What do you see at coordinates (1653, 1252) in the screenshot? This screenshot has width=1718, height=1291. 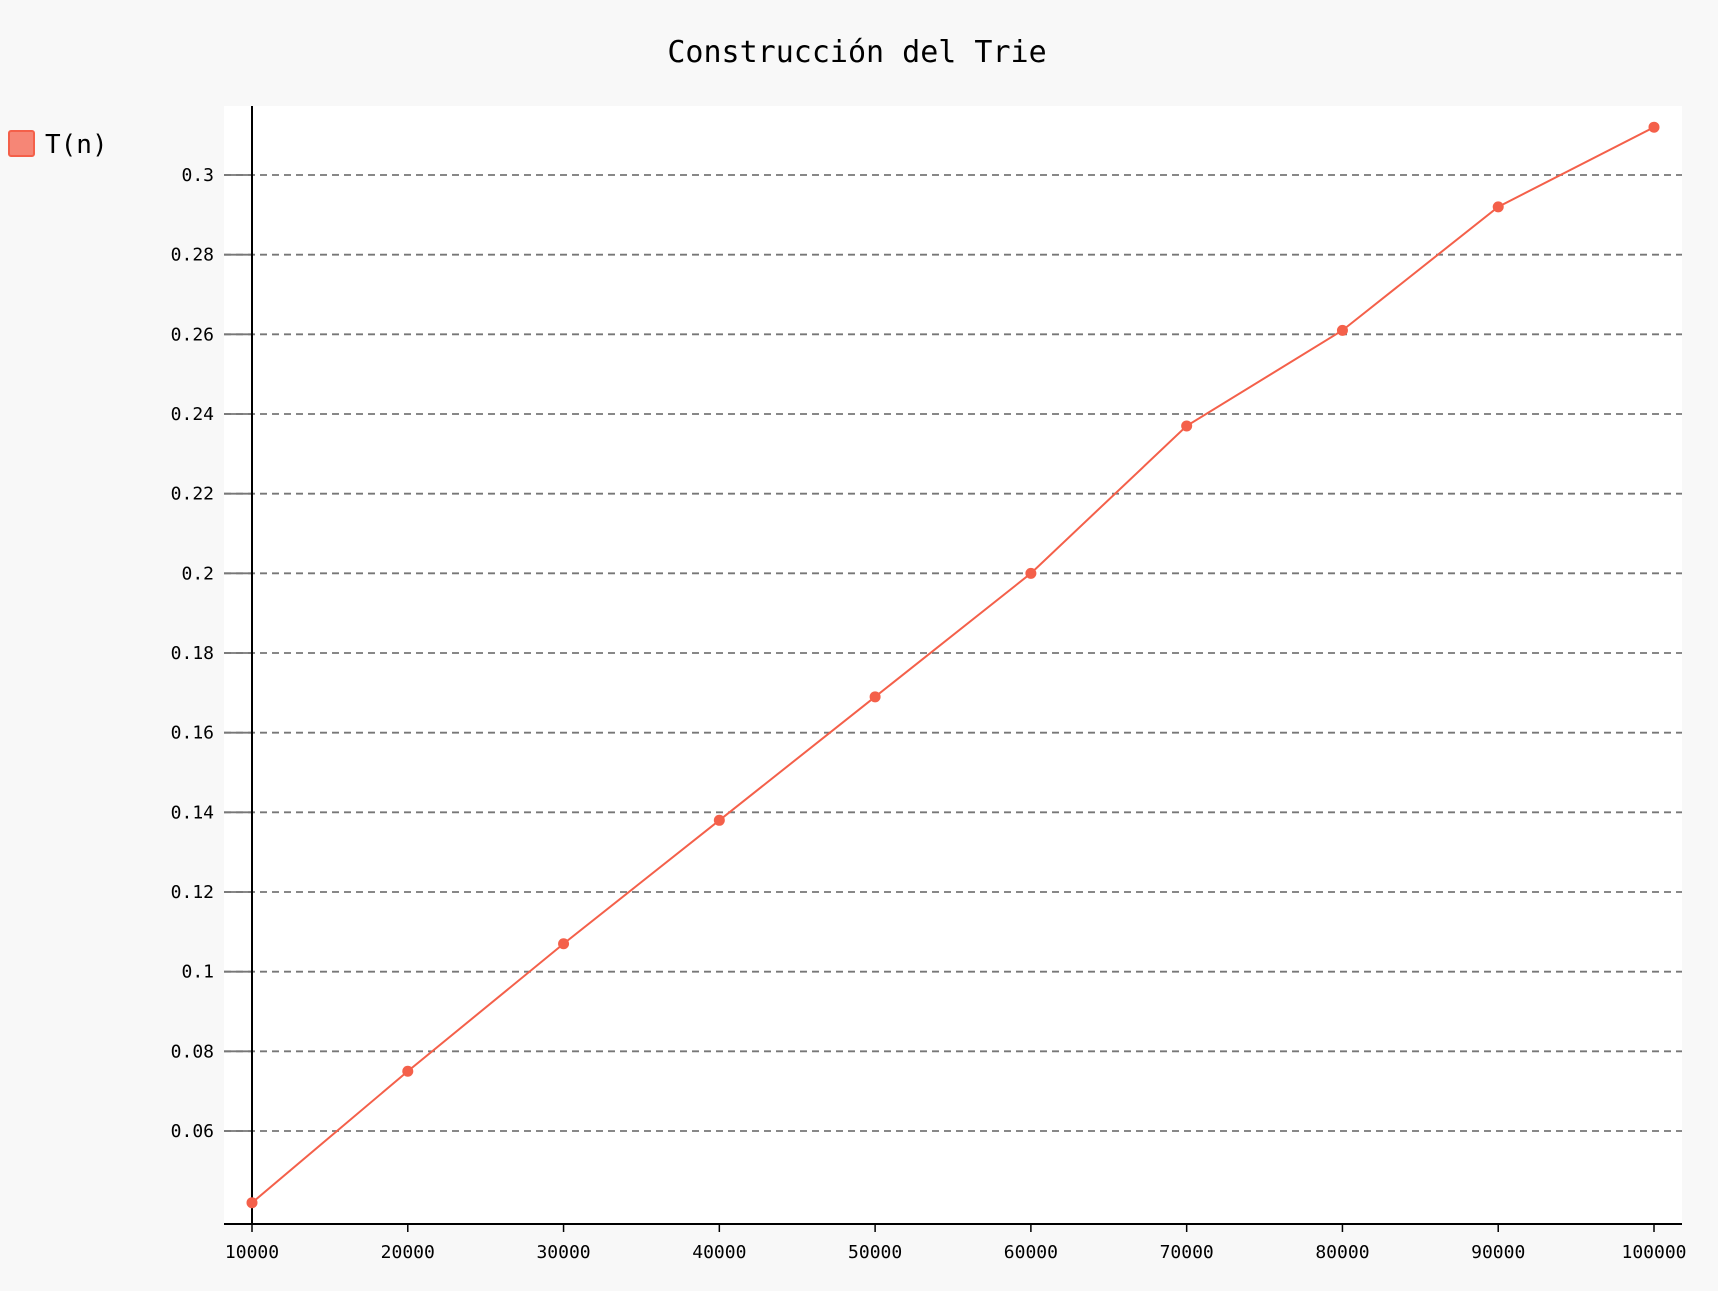 I see `x-tick-label: 100000` at bounding box center [1653, 1252].